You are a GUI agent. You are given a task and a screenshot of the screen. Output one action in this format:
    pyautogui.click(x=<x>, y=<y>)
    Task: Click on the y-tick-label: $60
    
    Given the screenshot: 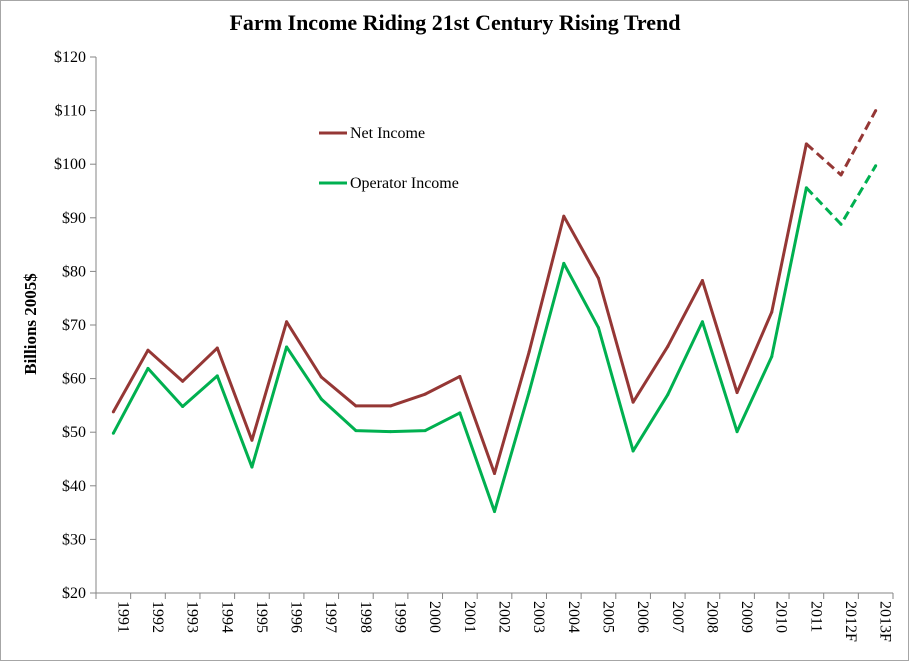 What is the action you would take?
    pyautogui.click(x=74, y=379)
    